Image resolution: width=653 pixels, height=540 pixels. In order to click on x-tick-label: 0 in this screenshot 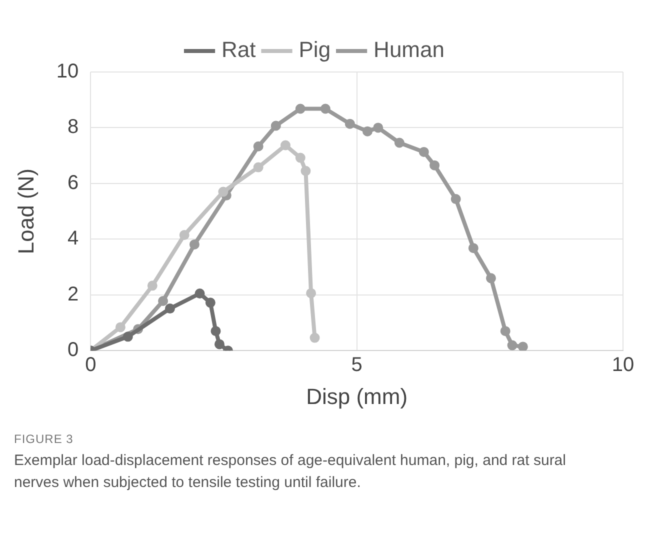, I will do `click(90, 365)`.